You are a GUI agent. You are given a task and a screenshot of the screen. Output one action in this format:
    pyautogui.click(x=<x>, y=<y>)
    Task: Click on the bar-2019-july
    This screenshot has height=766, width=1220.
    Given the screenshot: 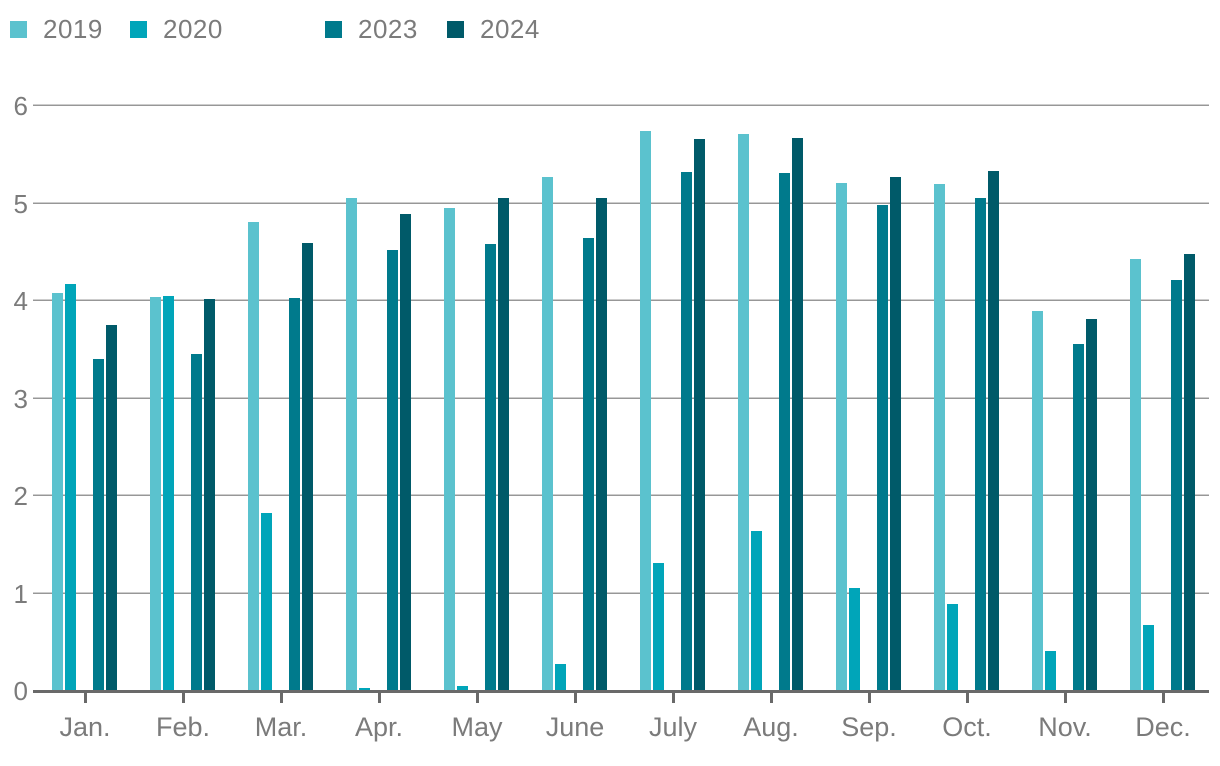 What is the action you would take?
    pyautogui.click(x=645, y=411)
    